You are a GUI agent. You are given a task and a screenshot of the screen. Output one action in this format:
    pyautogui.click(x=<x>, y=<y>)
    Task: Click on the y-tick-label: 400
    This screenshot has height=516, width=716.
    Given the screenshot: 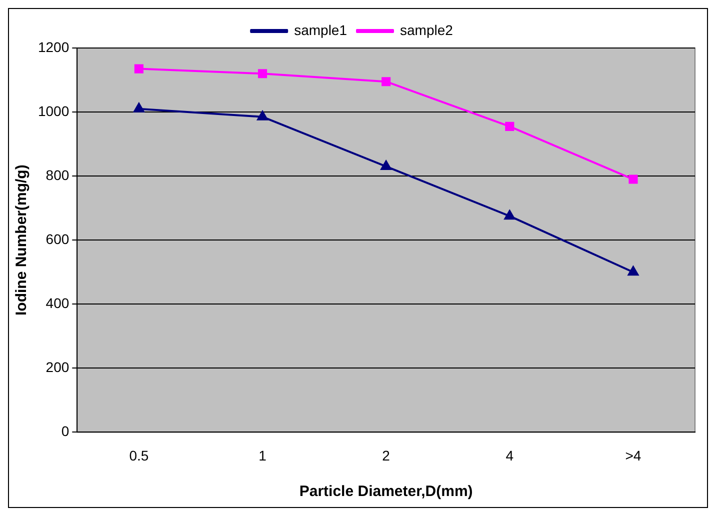 What is the action you would take?
    pyautogui.click(x=58, y=302)
    